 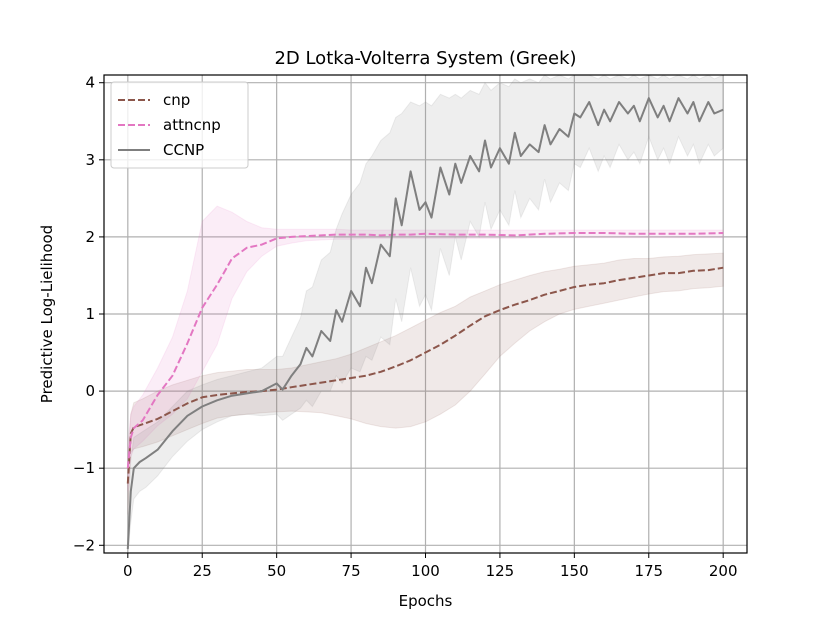 What do you see at coordinates (84, 468) in the screenshot?
I see `y-tick-label: −1` at bounding box center [84, 468].